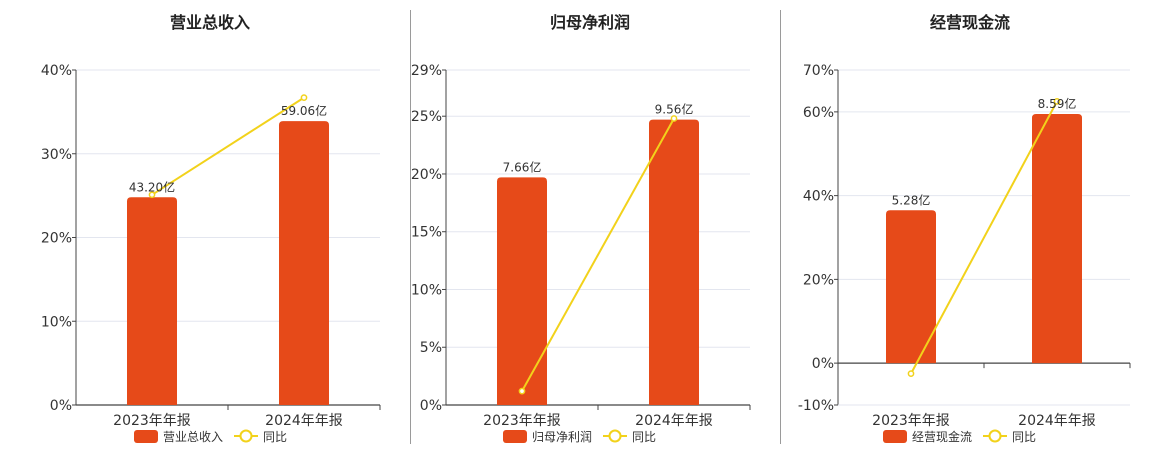  I want to click on y-tick-label: 30%, so click(56, 155).